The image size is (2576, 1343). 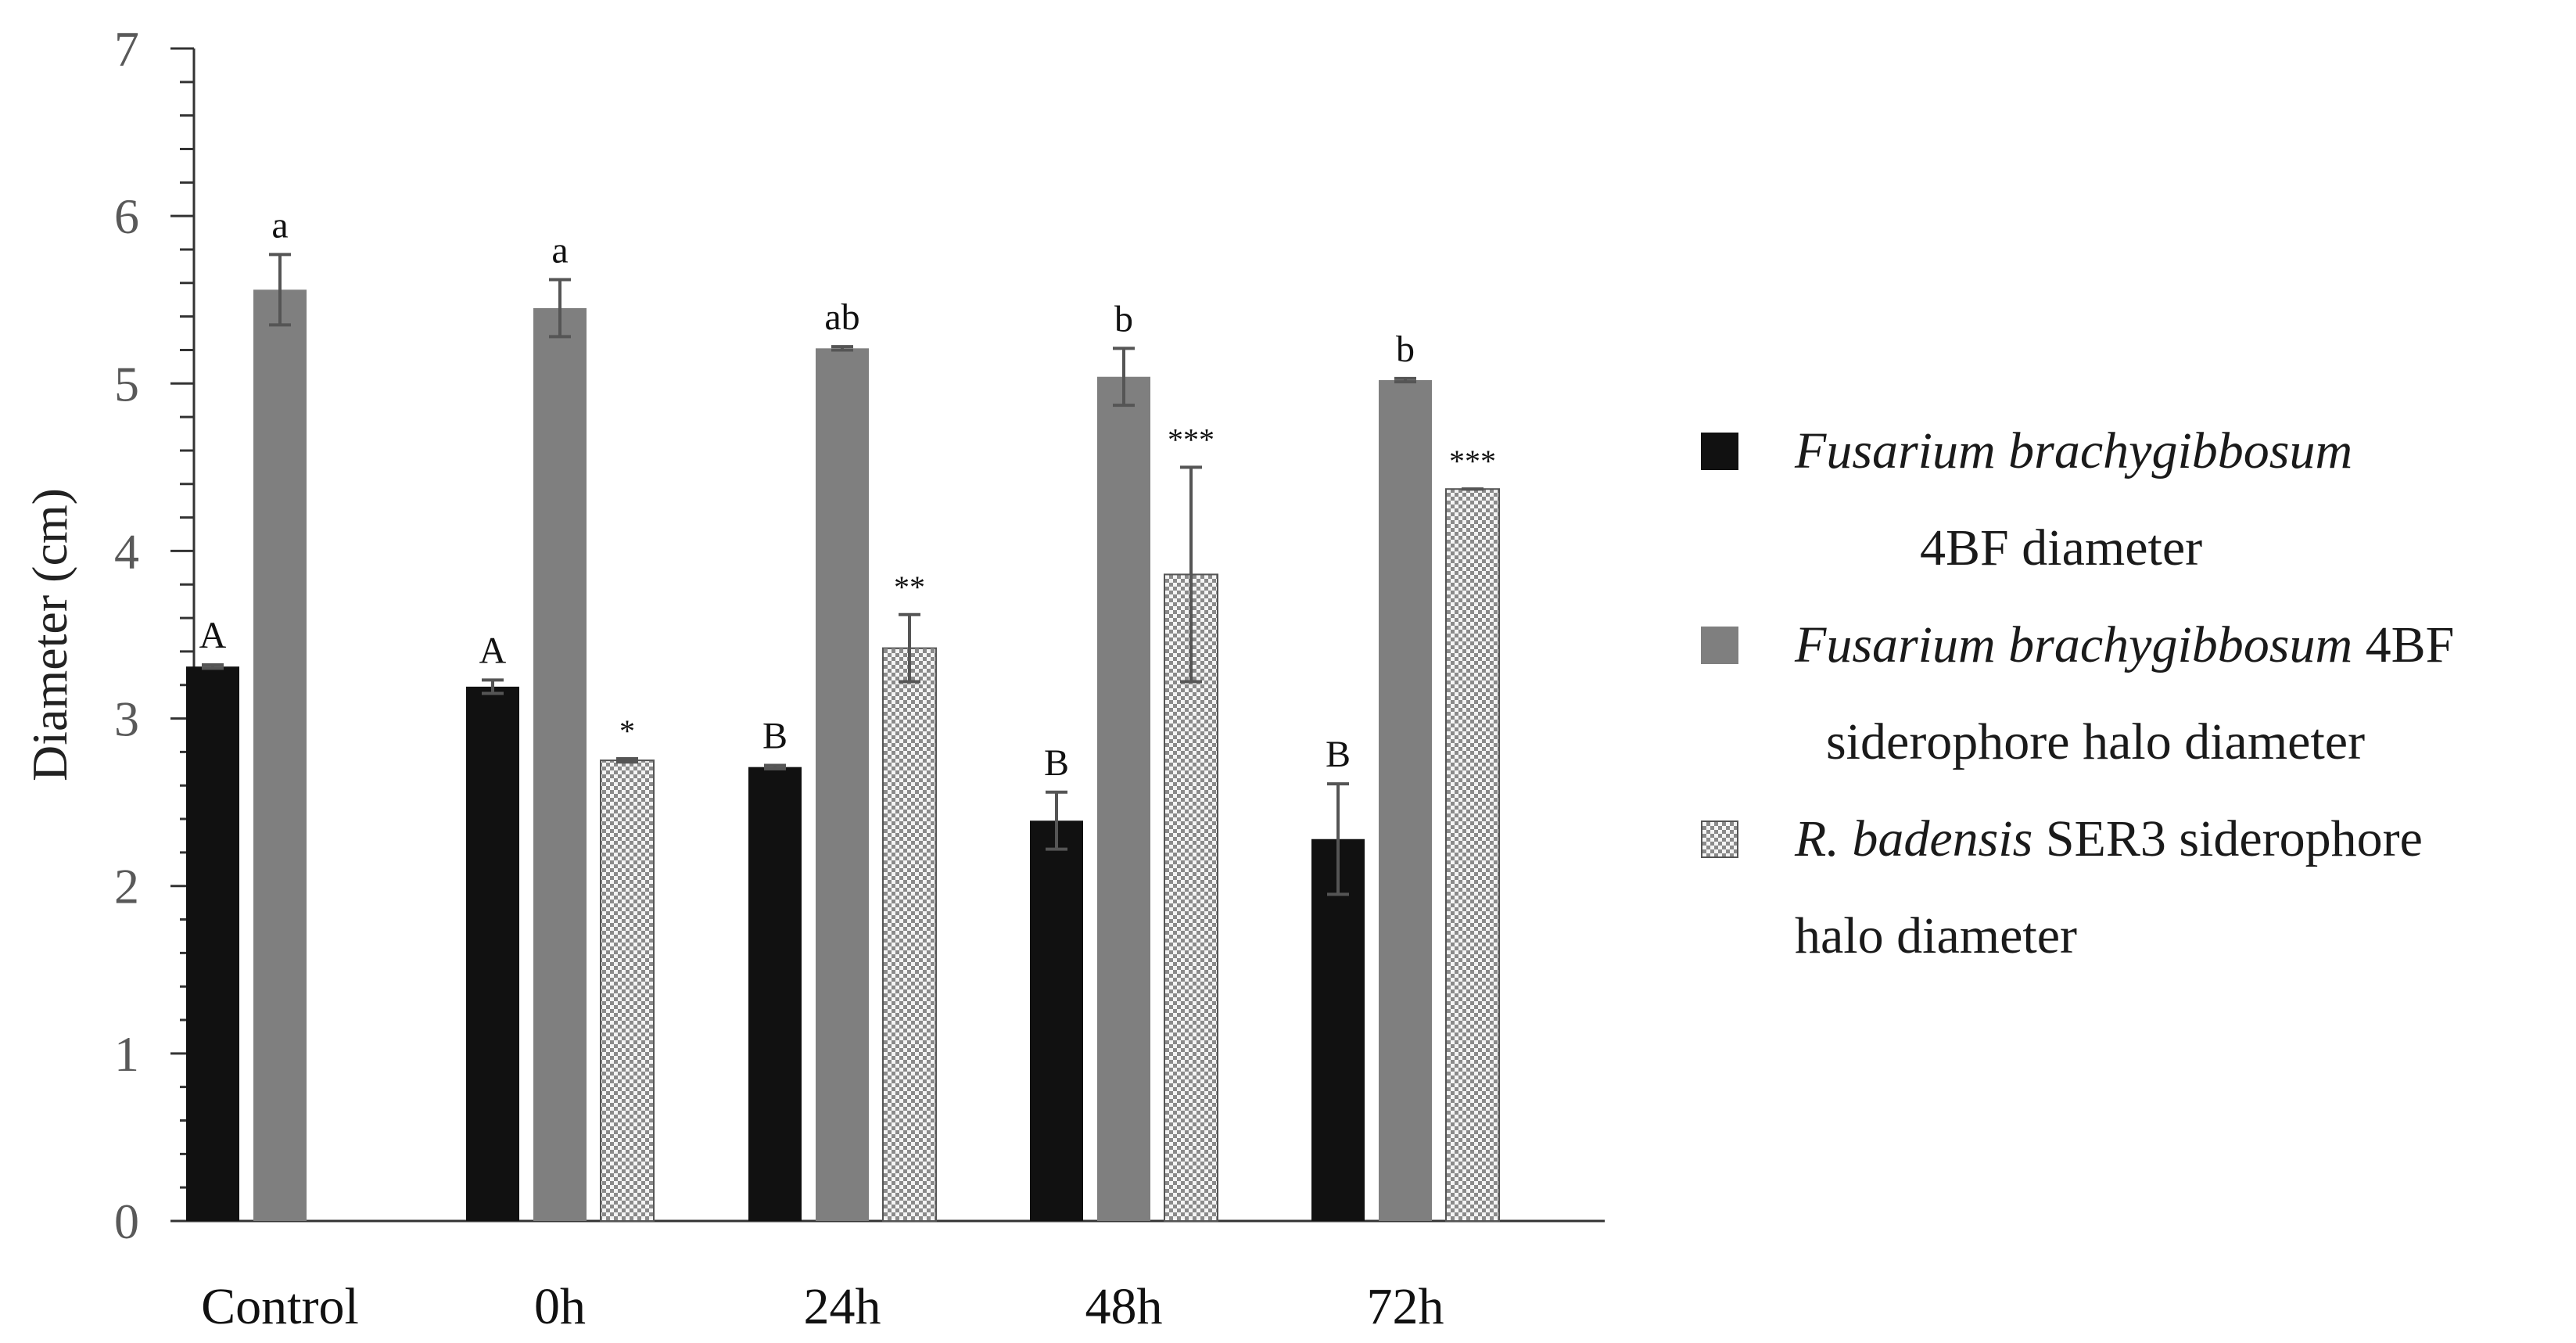 I want to click on legend-swatch-checker, so click(x=1719, y=839).